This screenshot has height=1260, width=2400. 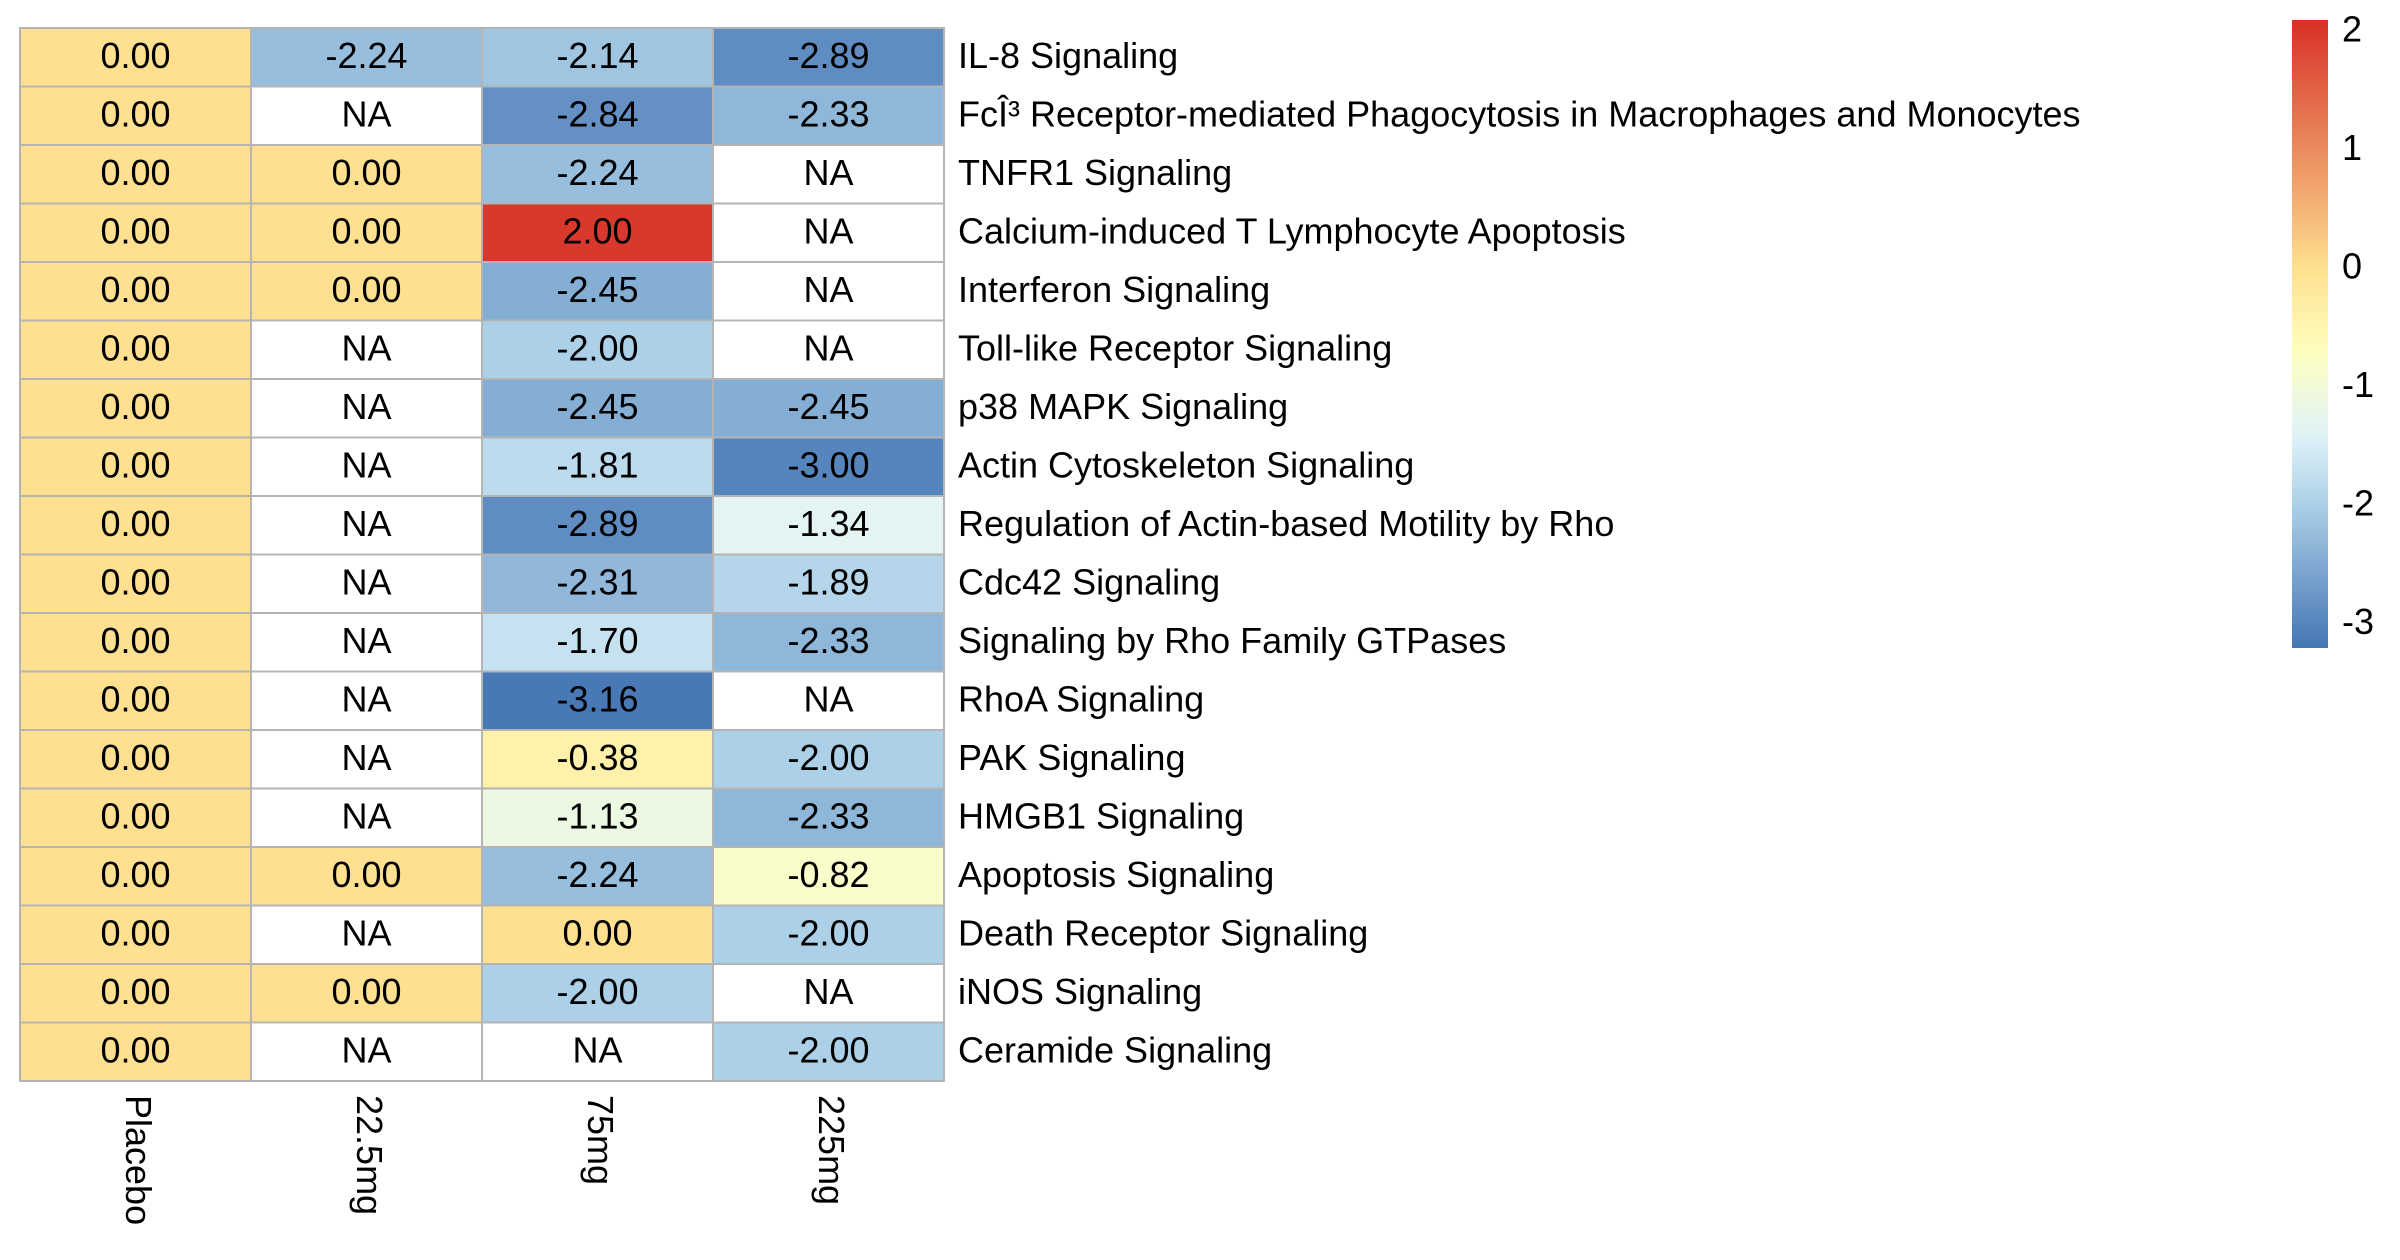 What do you see at coordinates (828, 581) in the screenshot?
I see `cell-value-label: -1.89` at bounding box center [828, 581].